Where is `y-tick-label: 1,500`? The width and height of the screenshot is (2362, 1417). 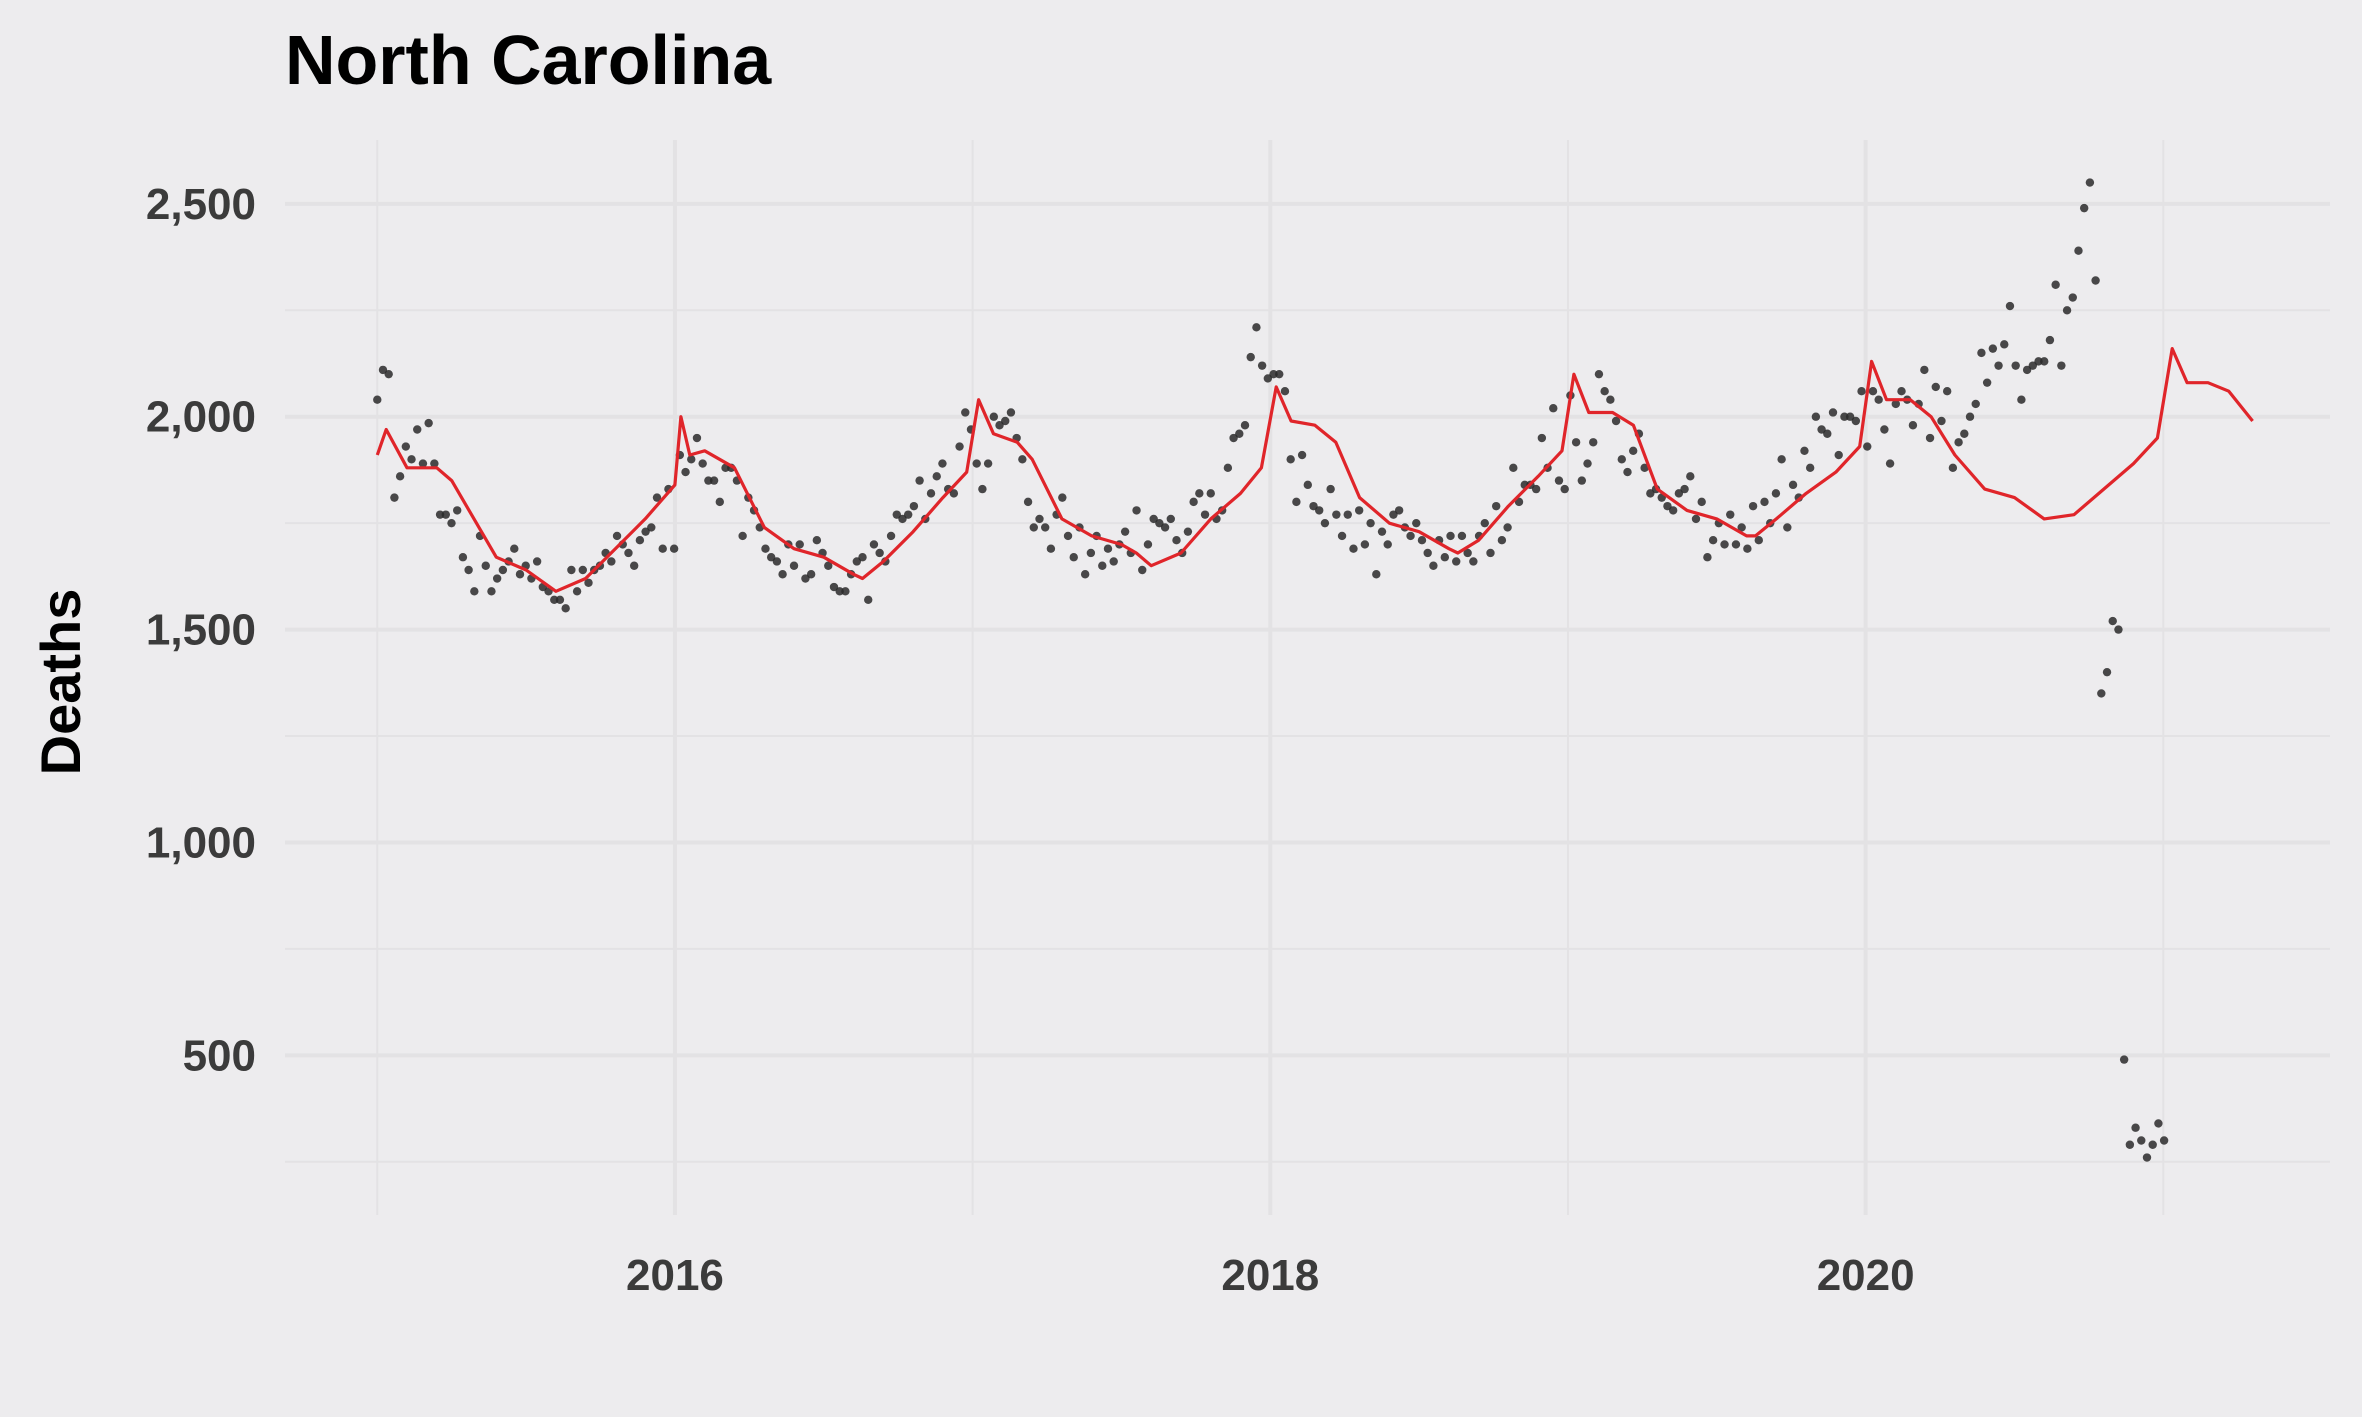
y-tick-label: 1,500 is located at coordinates (201, 630).